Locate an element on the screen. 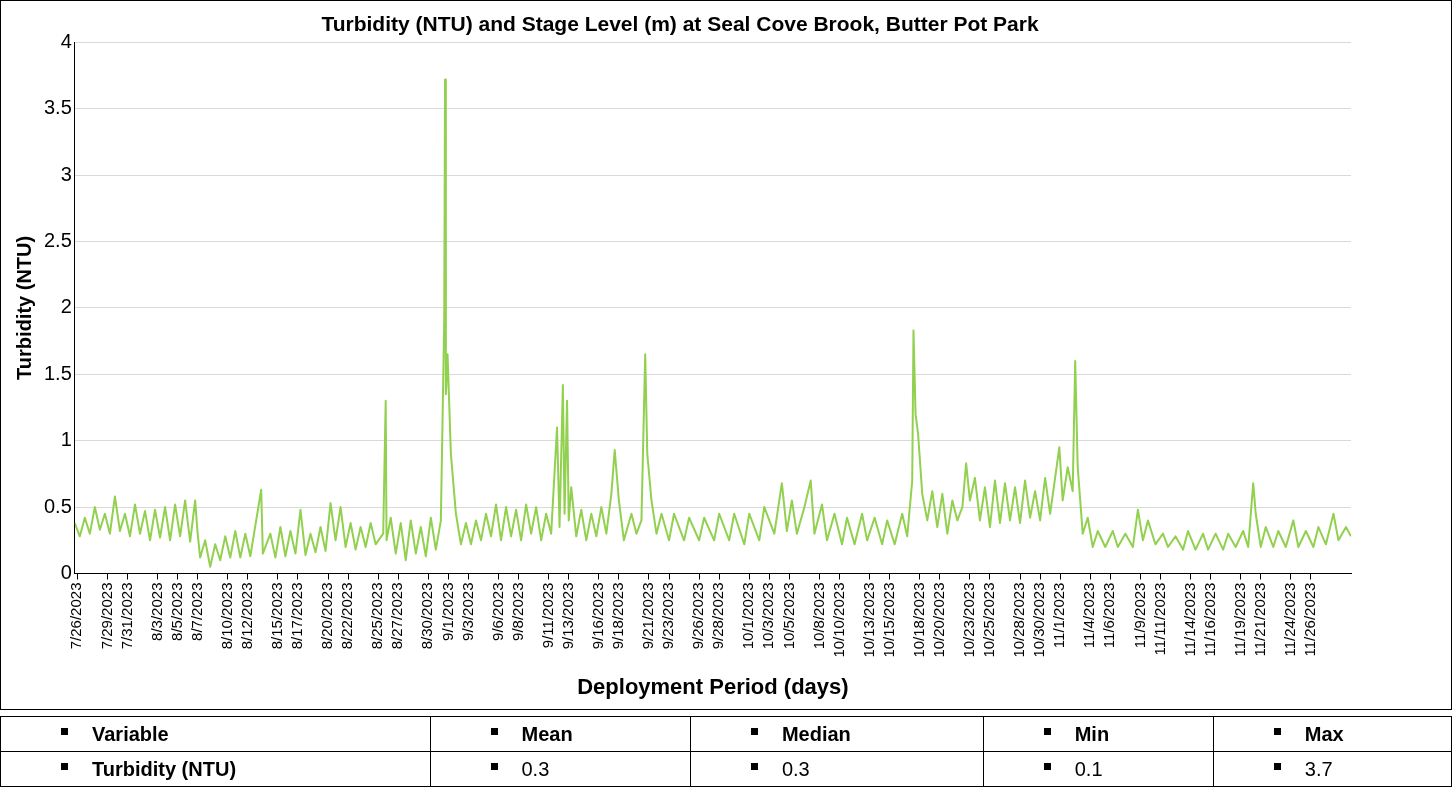 This screenshot has height=811, width=1454. x-tick-label: 8/22/2023 is located at coordinates (347, 616).